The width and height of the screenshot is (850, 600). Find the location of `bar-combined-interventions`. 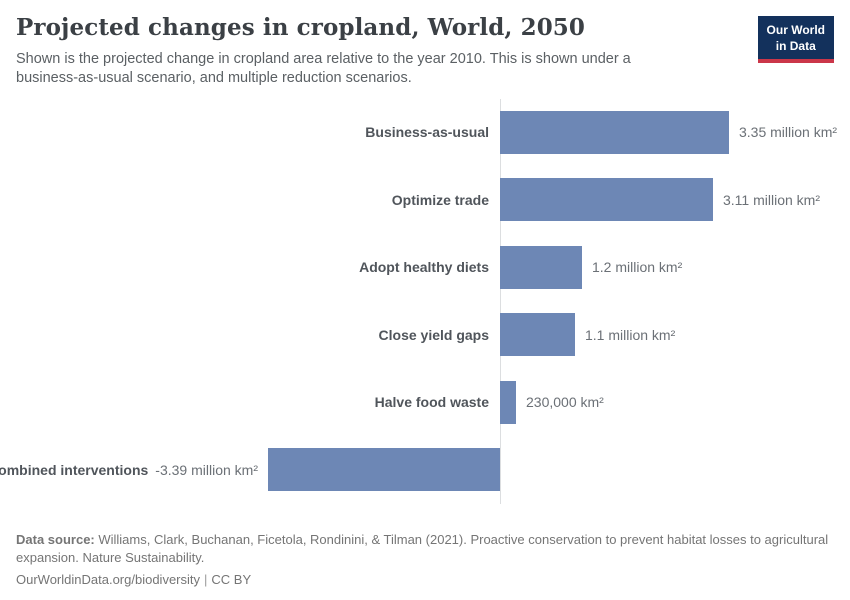

bar-combined-interventions is located at coordinates (384, 470).